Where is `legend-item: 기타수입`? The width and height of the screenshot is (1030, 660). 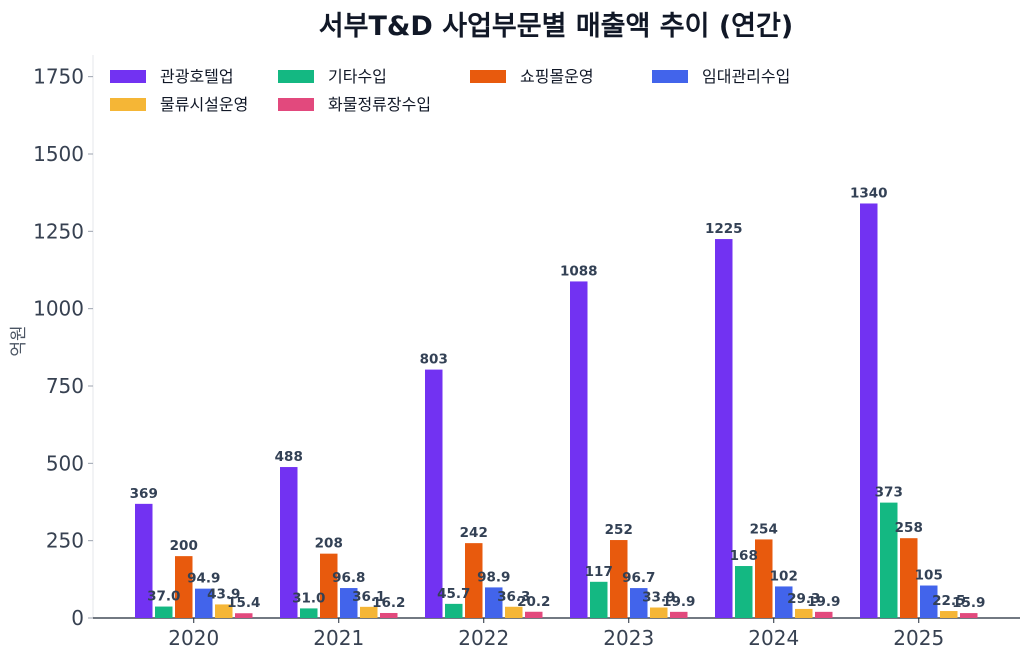 legend-item: 기타수입 is located at coordinates (332, 76).